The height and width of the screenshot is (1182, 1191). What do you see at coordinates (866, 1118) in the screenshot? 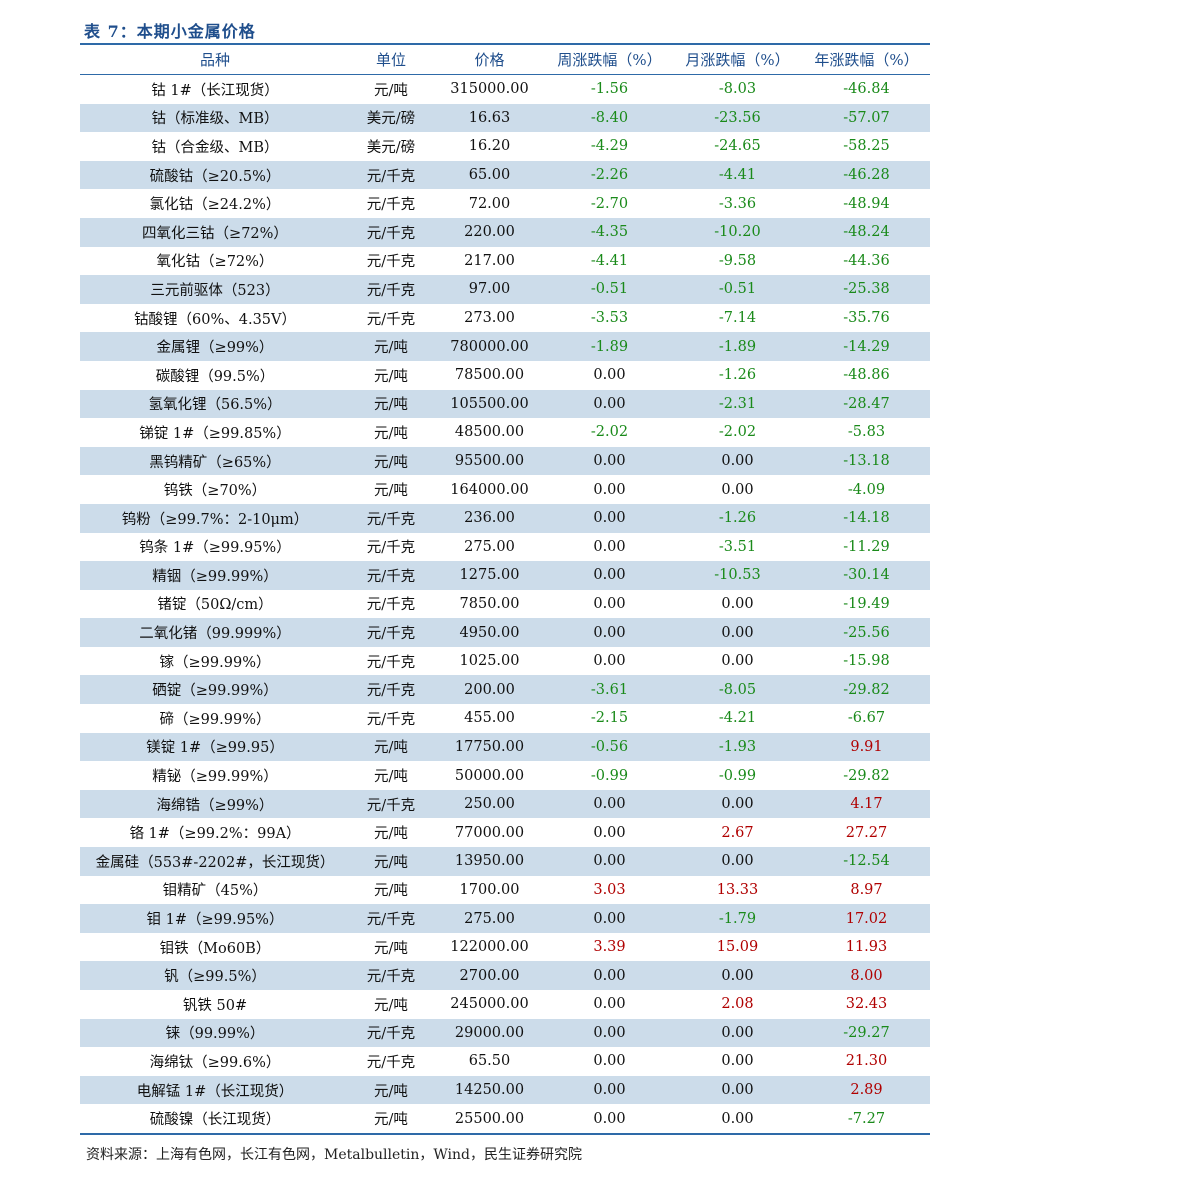
I see `cell-yearly-change: -7.27` at bounding box center [866, 1118].